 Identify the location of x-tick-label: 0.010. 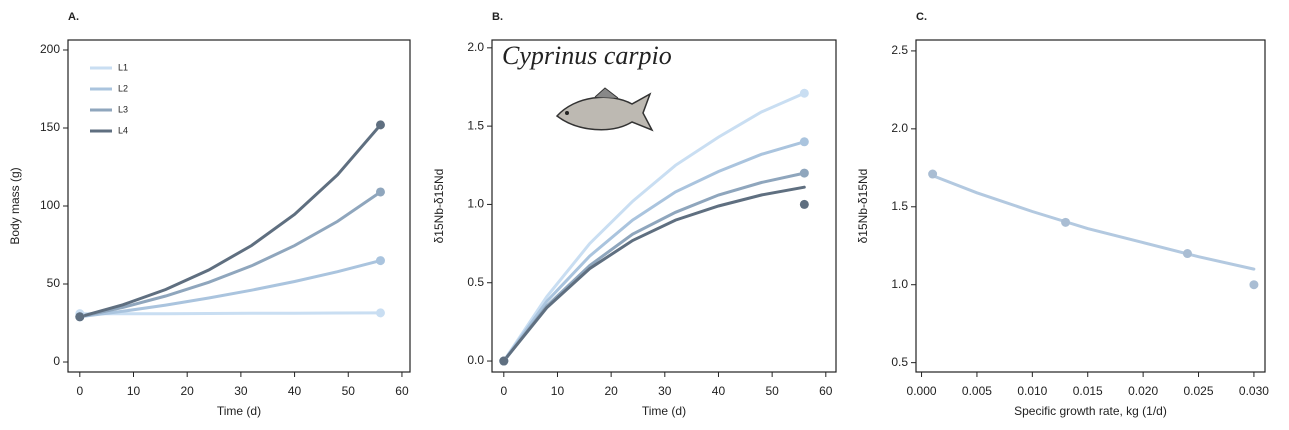
(1032, 391).